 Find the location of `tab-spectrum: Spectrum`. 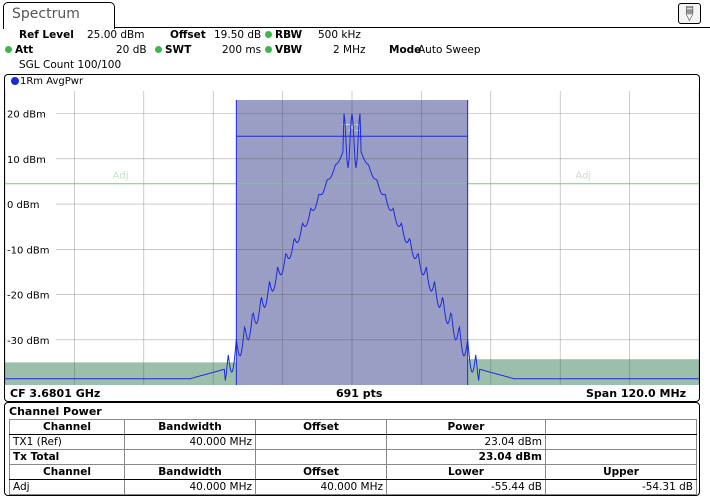

tab-spectrum: Spectrum is located at coordinates (59, 15).